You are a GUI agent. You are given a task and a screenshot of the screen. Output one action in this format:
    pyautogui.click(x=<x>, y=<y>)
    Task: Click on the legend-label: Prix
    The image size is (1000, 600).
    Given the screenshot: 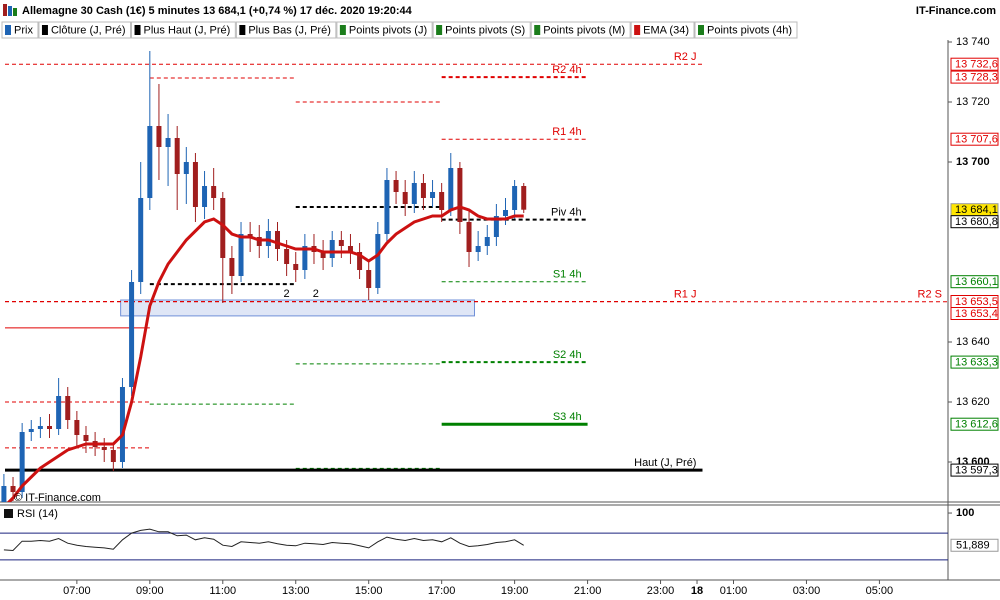 What is the action you would take?
    pyautogui.click(x=23, y=30)
    